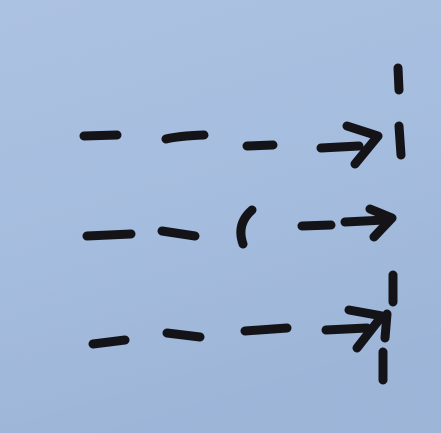 Image resolution: width=441 pixels, height=433 pixels. I want to click on barrier-bottom, so click(388, 327).